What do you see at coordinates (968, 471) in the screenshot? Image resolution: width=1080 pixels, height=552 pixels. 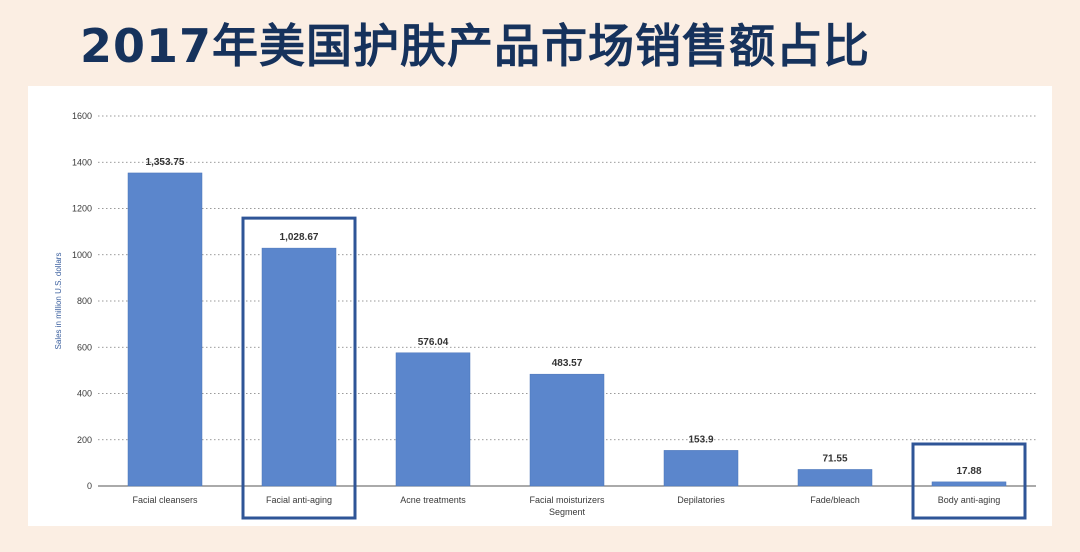 I see `data-label: 17.88` at bounding box center [968, 471].